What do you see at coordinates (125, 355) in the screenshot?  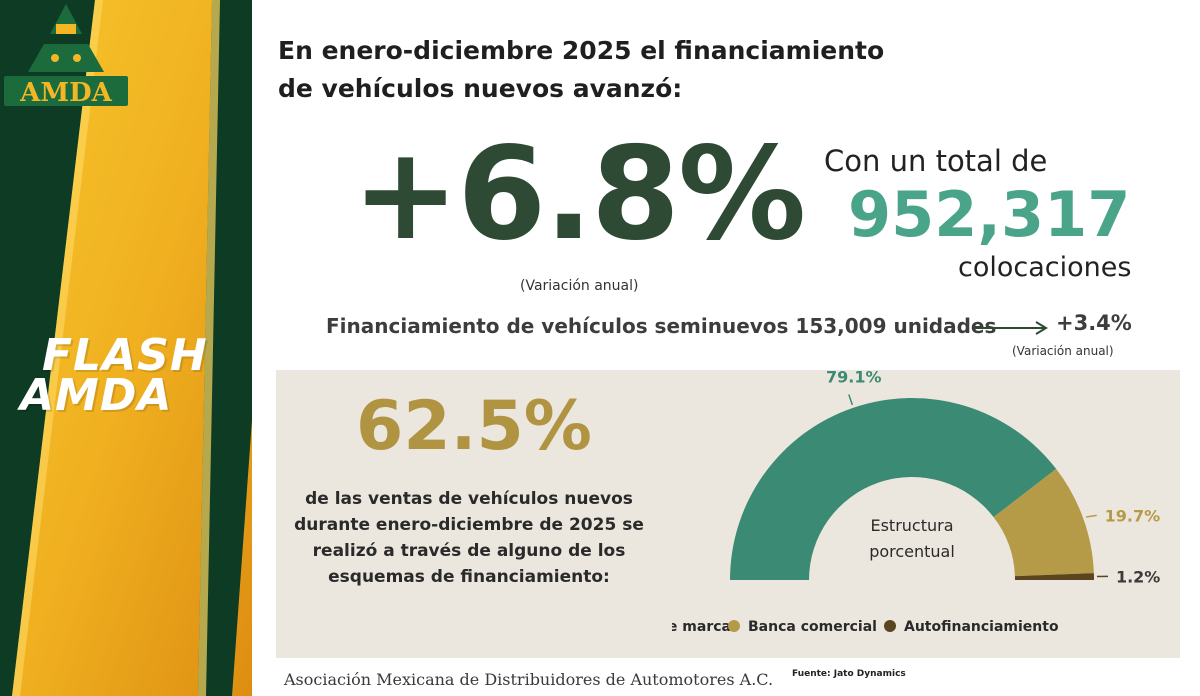 I see `flash-line-1: FLASH` at bounding box center [125, 355].